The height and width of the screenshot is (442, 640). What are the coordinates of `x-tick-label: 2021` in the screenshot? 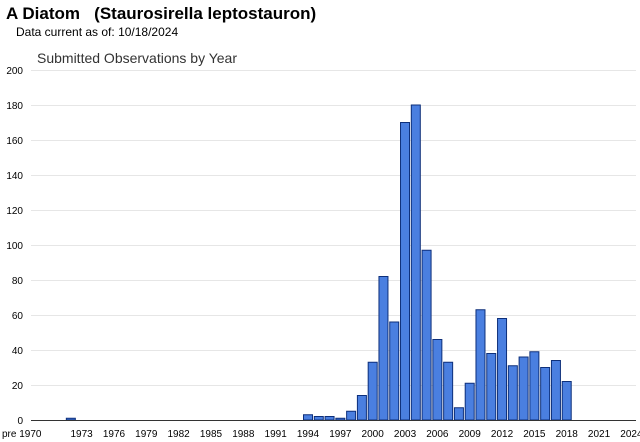 It's located at (599, 434).